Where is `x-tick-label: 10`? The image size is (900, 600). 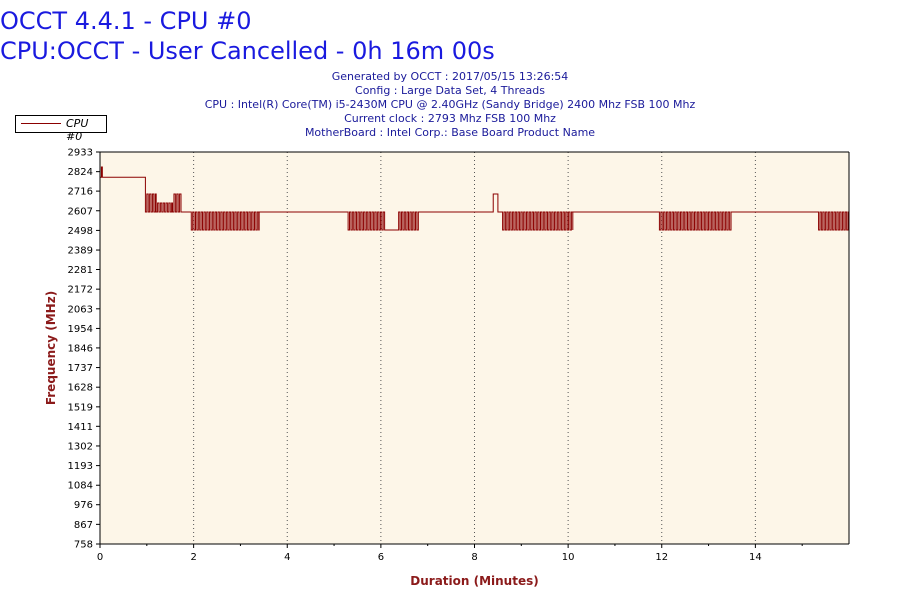
x-tick-label: 10 is located at coordinates (568, 557).